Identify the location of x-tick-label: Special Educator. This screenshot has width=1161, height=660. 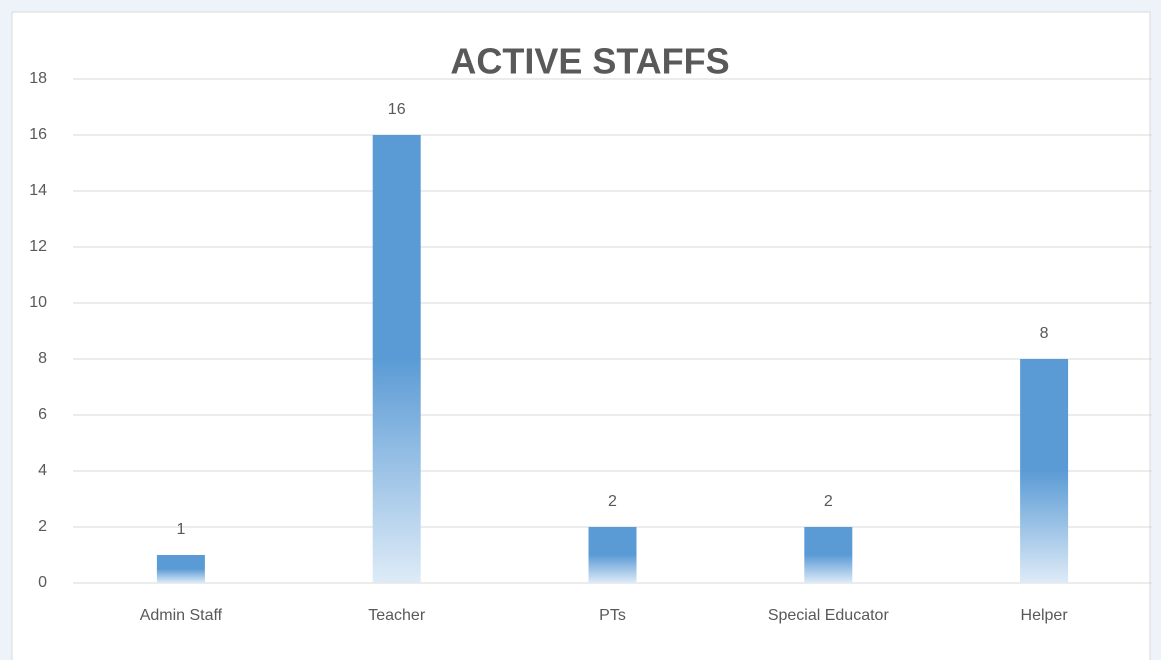
(829, 615).